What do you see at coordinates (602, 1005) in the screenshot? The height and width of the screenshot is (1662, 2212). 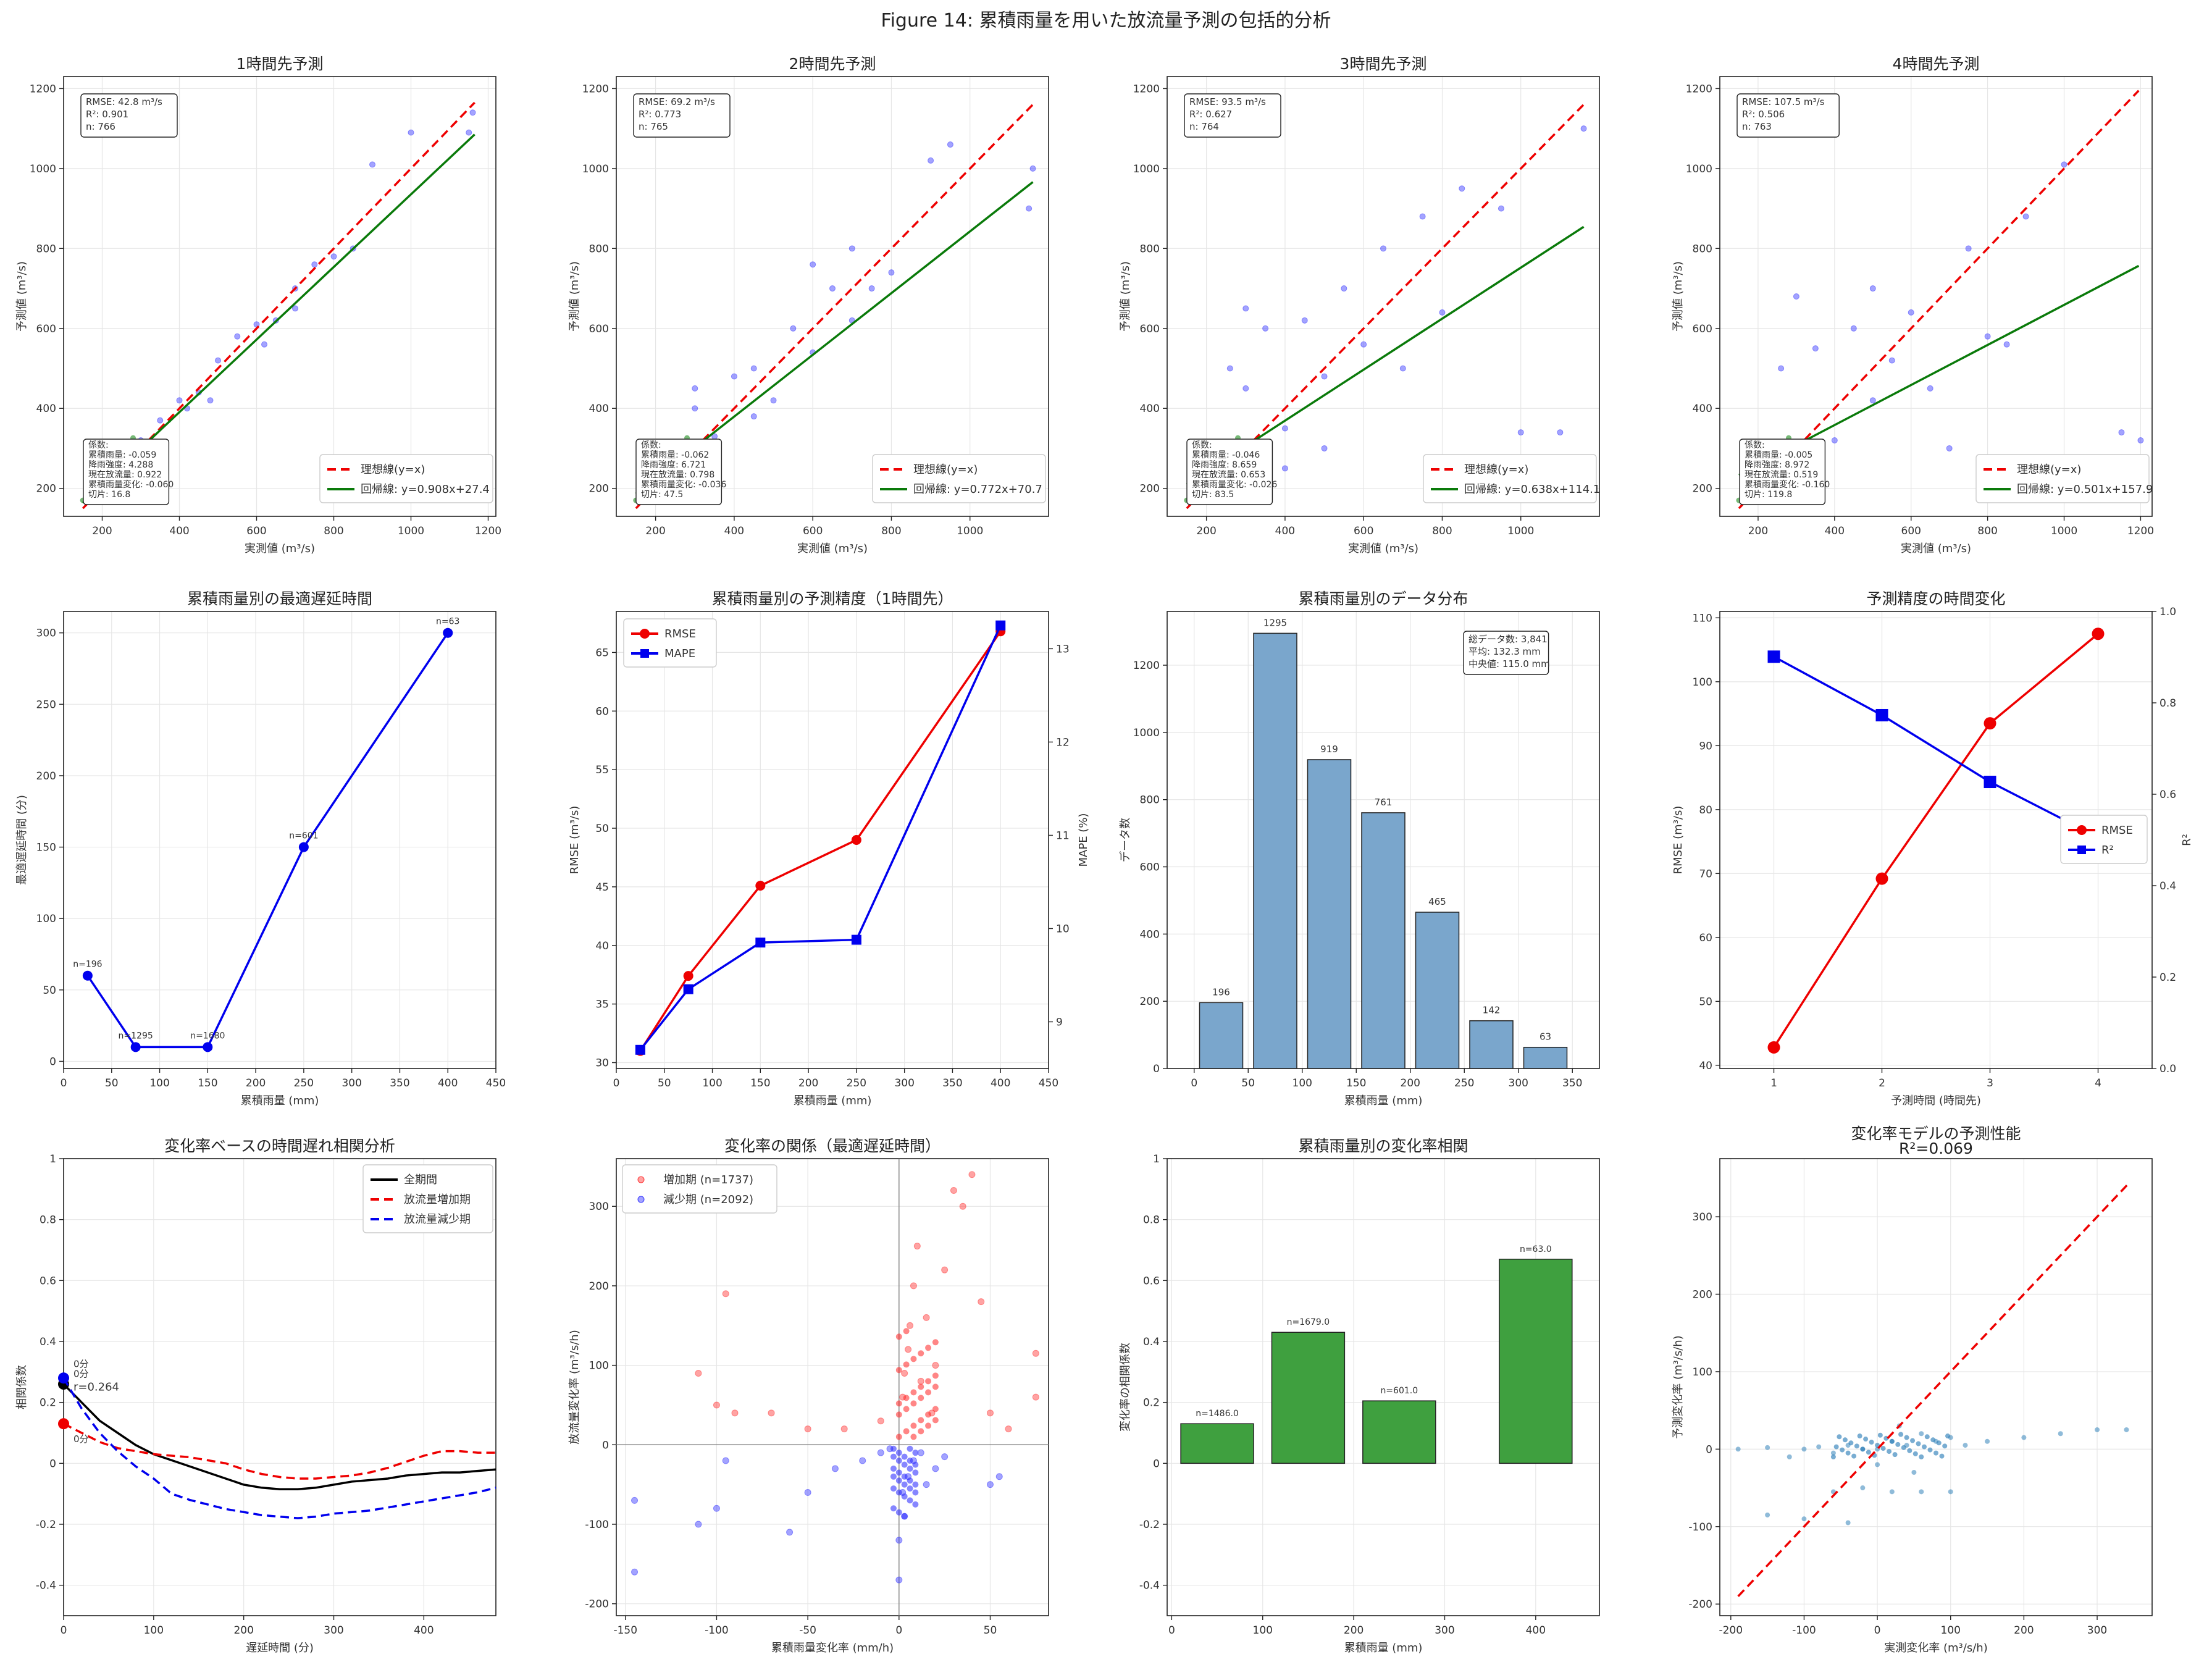 I see `y-tick-label: 35` at bounding box center [602, 1005].